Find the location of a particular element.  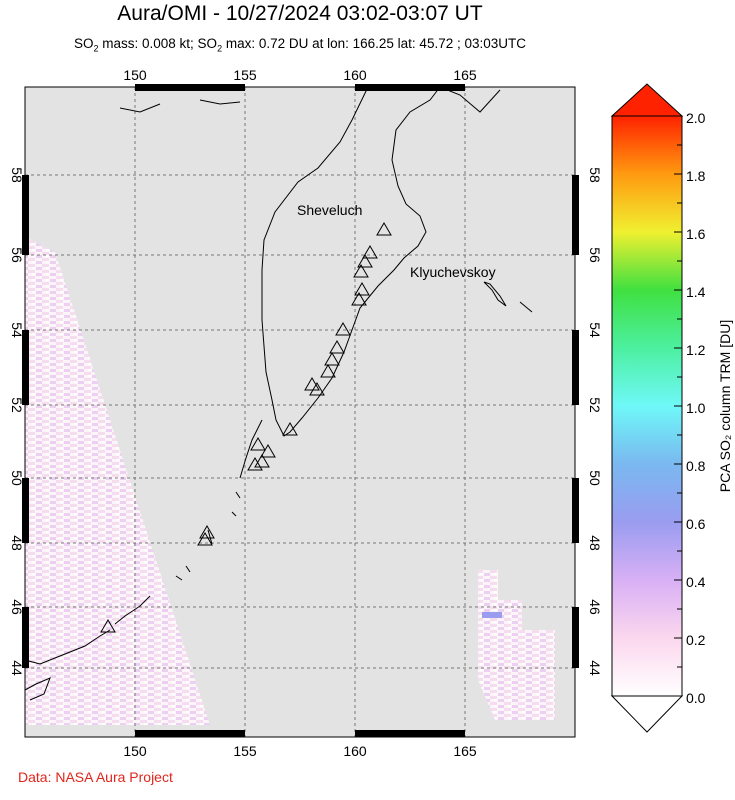

lon-label-bottom: 155 is located at coordinates (245, 751).